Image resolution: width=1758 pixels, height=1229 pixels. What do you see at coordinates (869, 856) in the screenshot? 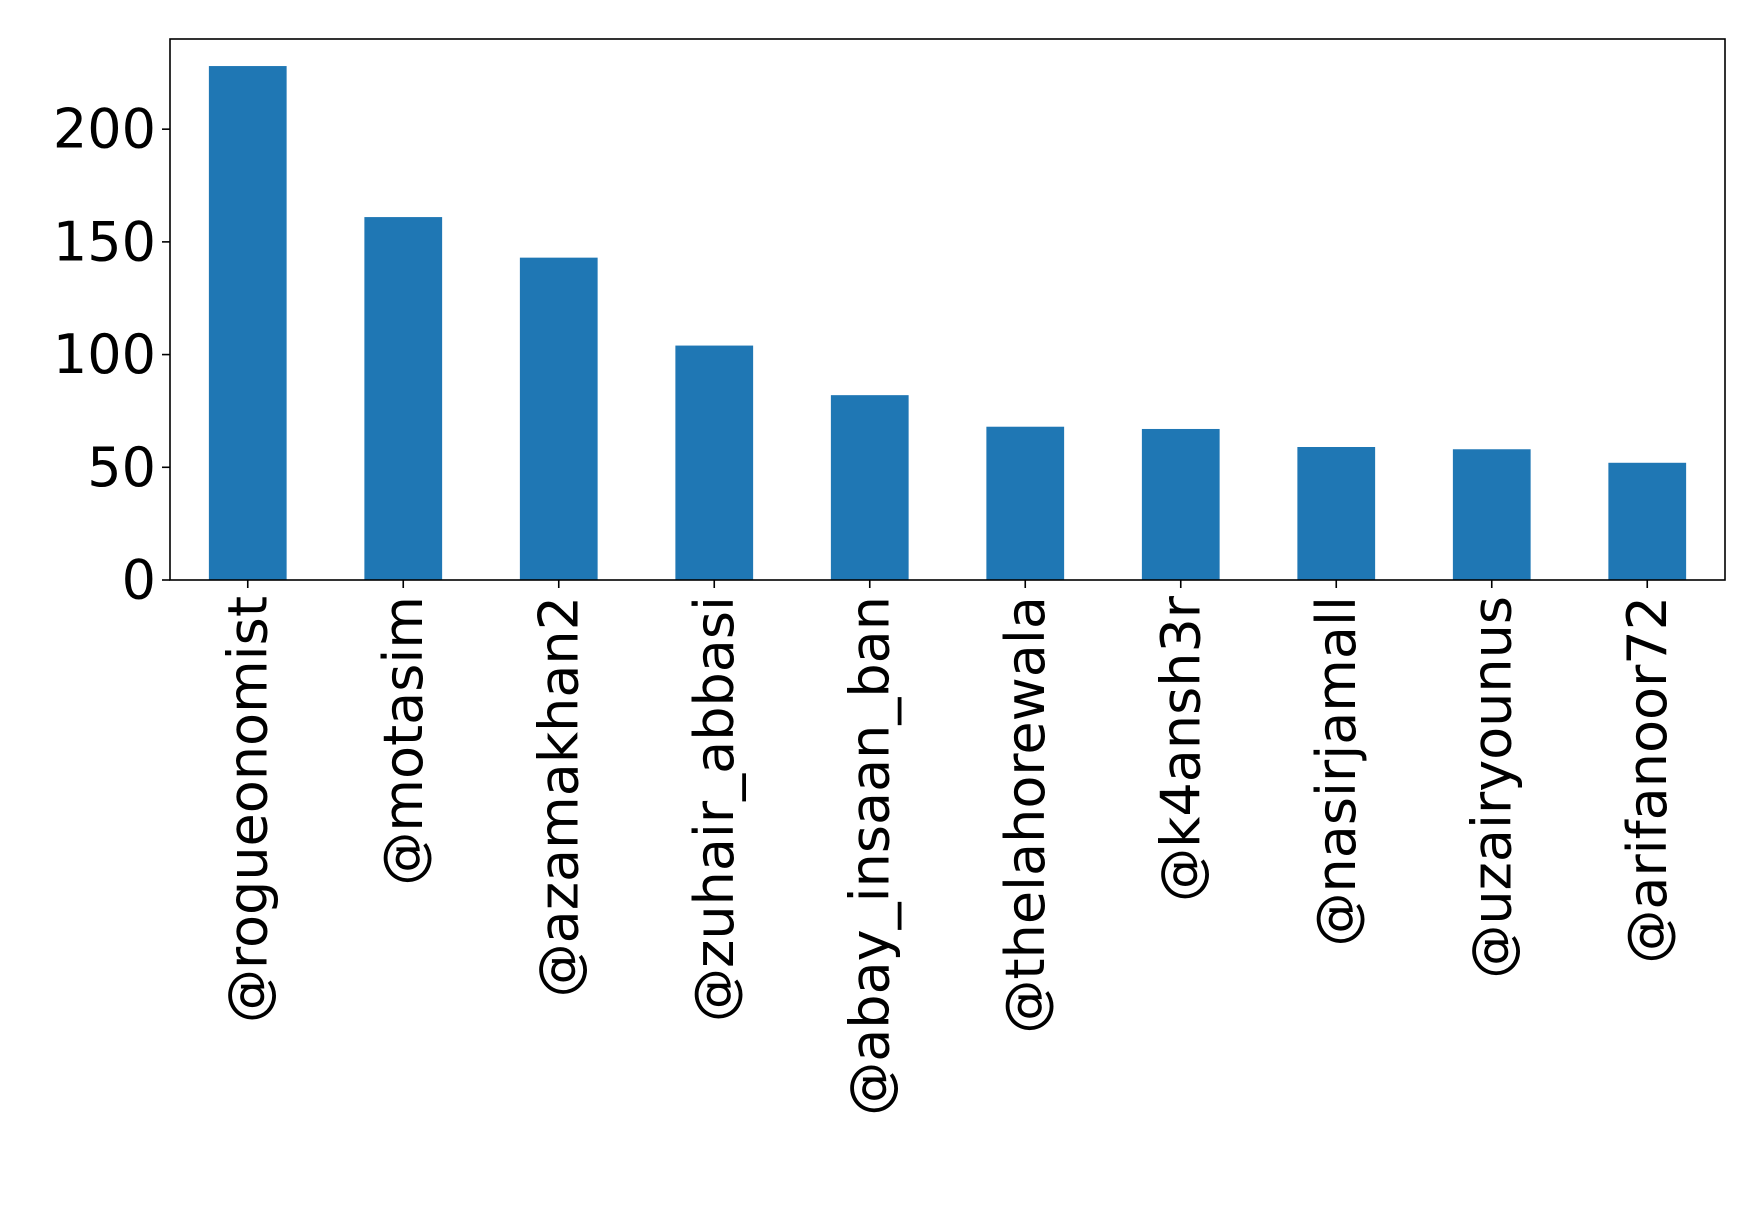
I see `x-tick-label-4: @abay_insaan_ban` at bounding box center [869, 856].